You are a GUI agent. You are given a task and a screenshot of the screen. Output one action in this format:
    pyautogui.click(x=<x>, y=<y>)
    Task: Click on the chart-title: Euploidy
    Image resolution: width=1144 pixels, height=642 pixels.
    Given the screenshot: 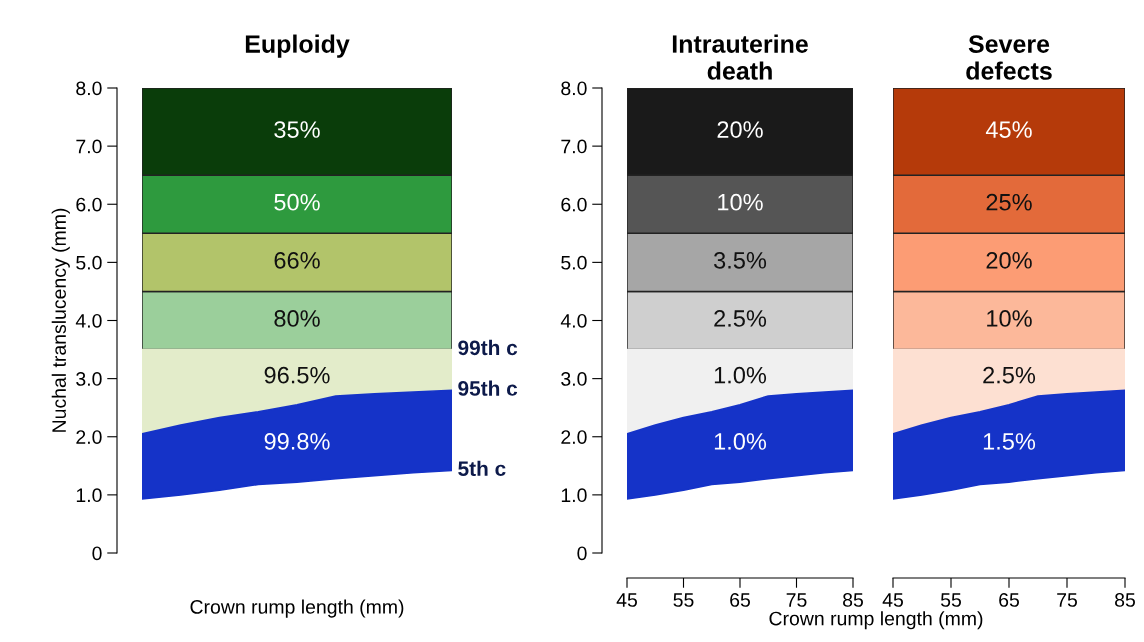 What is the action you would take?
    pyautogui.click(x=297, y=46)
    